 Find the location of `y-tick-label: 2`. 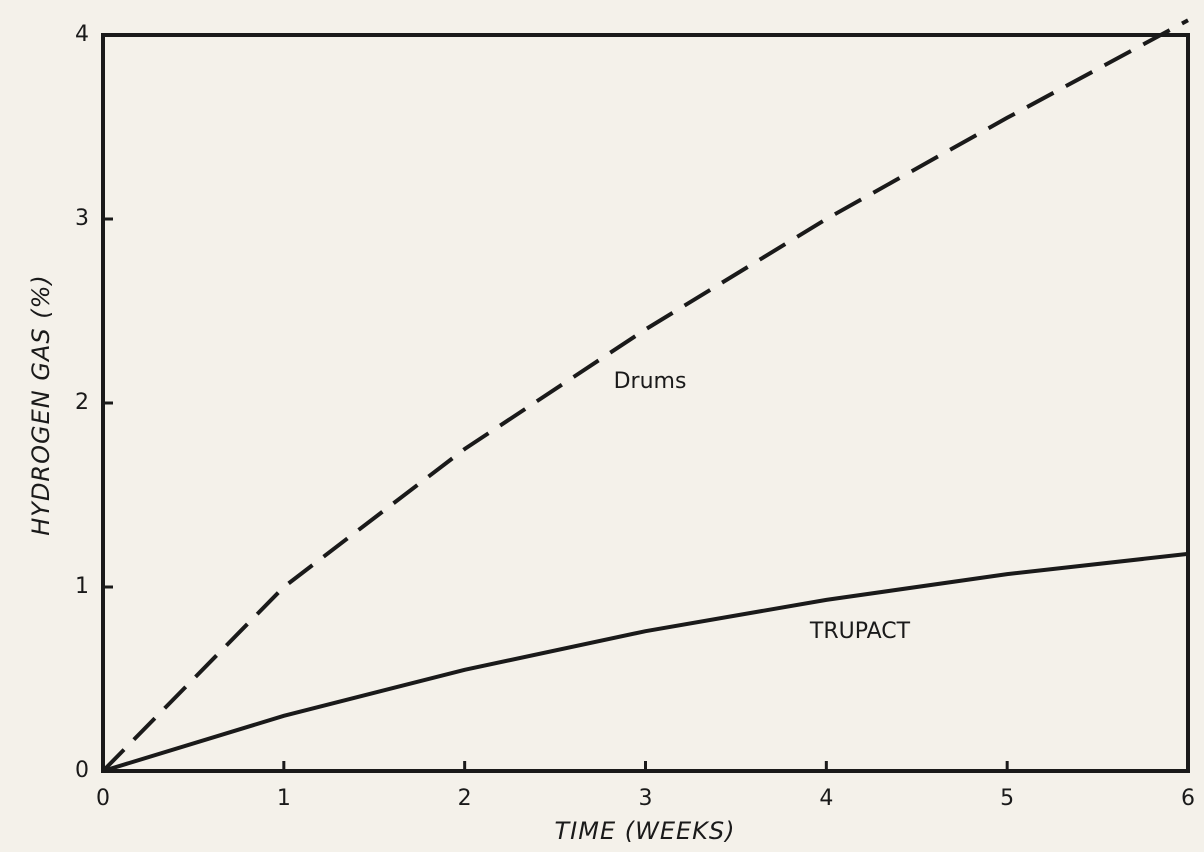

y-tick-label: 2 is located at coordinates (82, 402).